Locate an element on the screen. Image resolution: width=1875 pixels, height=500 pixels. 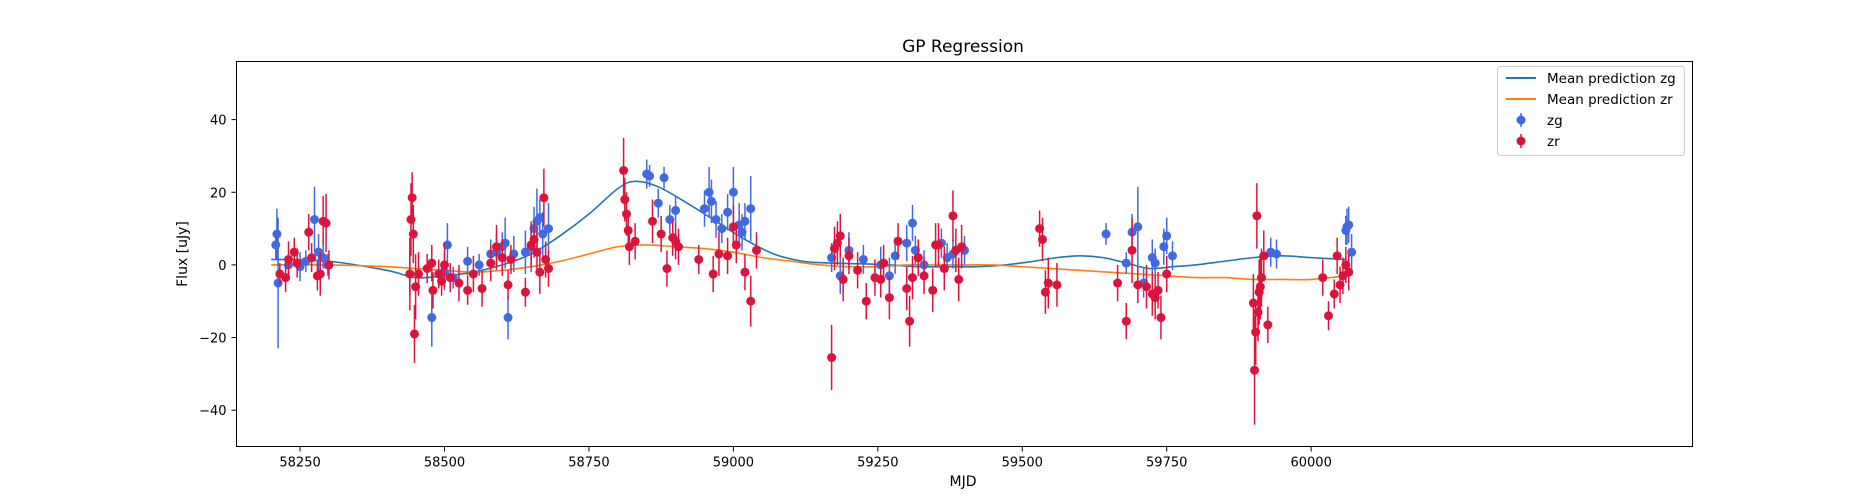
y-tick-label: 0 is located at coordinates (222, 266).